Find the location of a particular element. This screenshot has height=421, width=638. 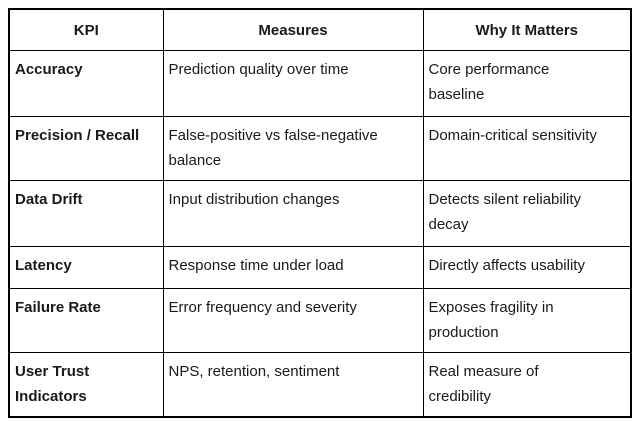

header-row: KPI Measures Why It Matters is located at coordinates (320, 29).